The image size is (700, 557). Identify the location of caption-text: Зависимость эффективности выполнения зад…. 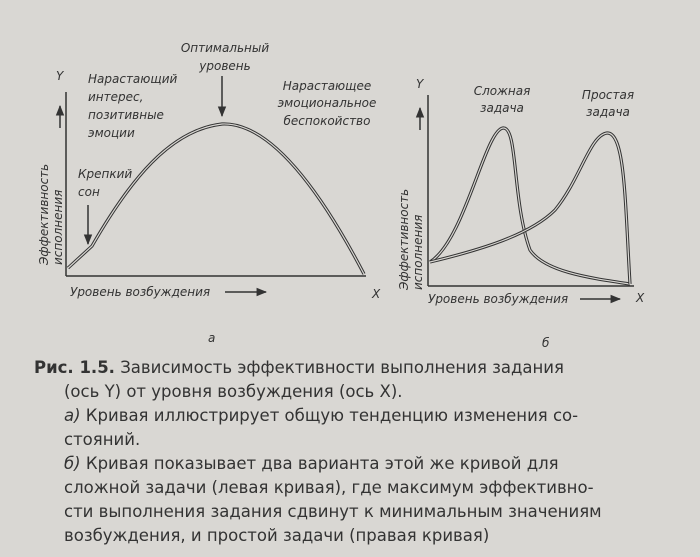
(339, 367).